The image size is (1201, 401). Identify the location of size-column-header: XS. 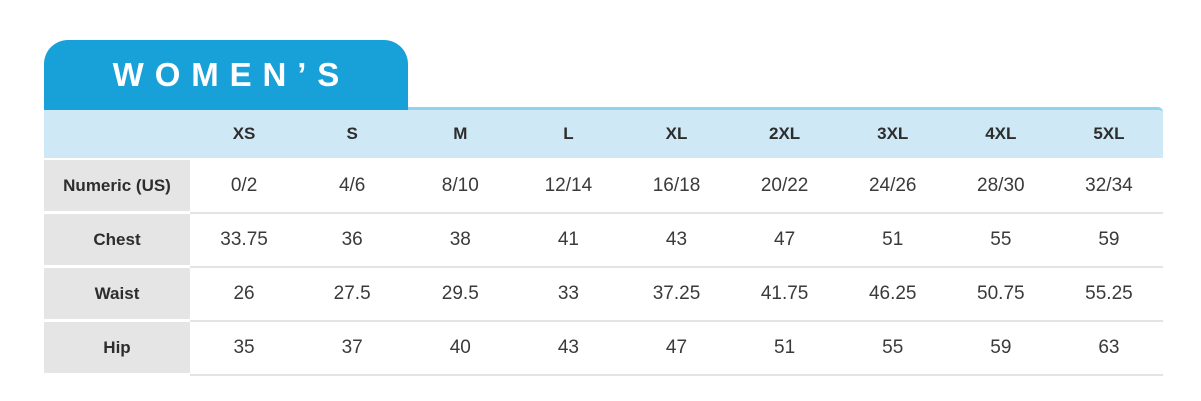
(244, 133).